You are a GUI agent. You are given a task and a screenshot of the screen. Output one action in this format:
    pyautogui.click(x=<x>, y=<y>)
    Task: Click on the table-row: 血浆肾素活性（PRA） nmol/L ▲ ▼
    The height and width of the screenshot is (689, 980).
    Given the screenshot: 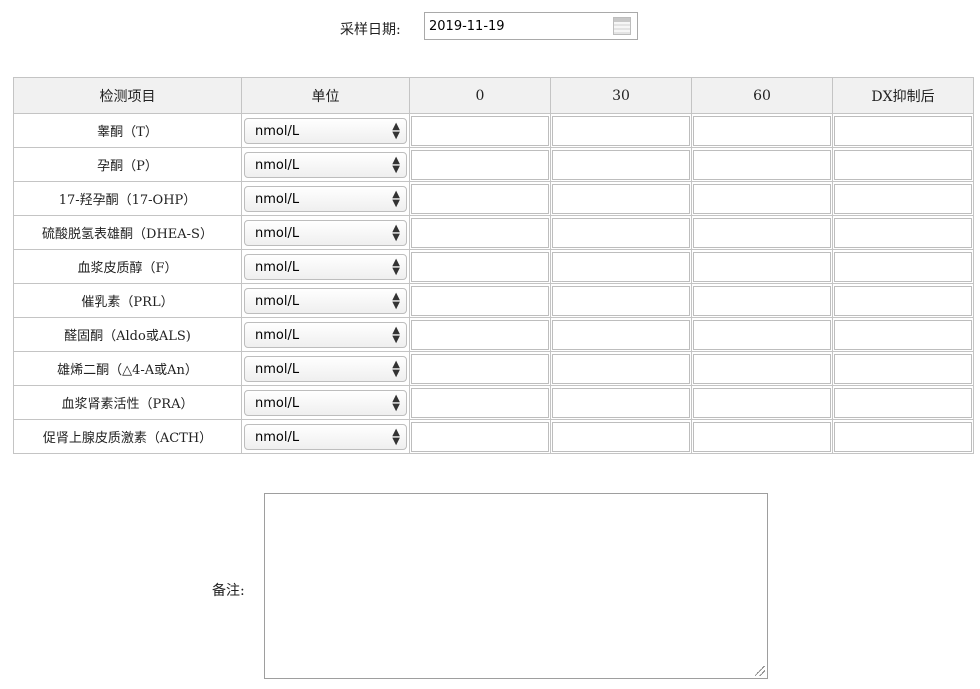 What is the action you would take?
    pyautogui.click(x=493, y=402)
    